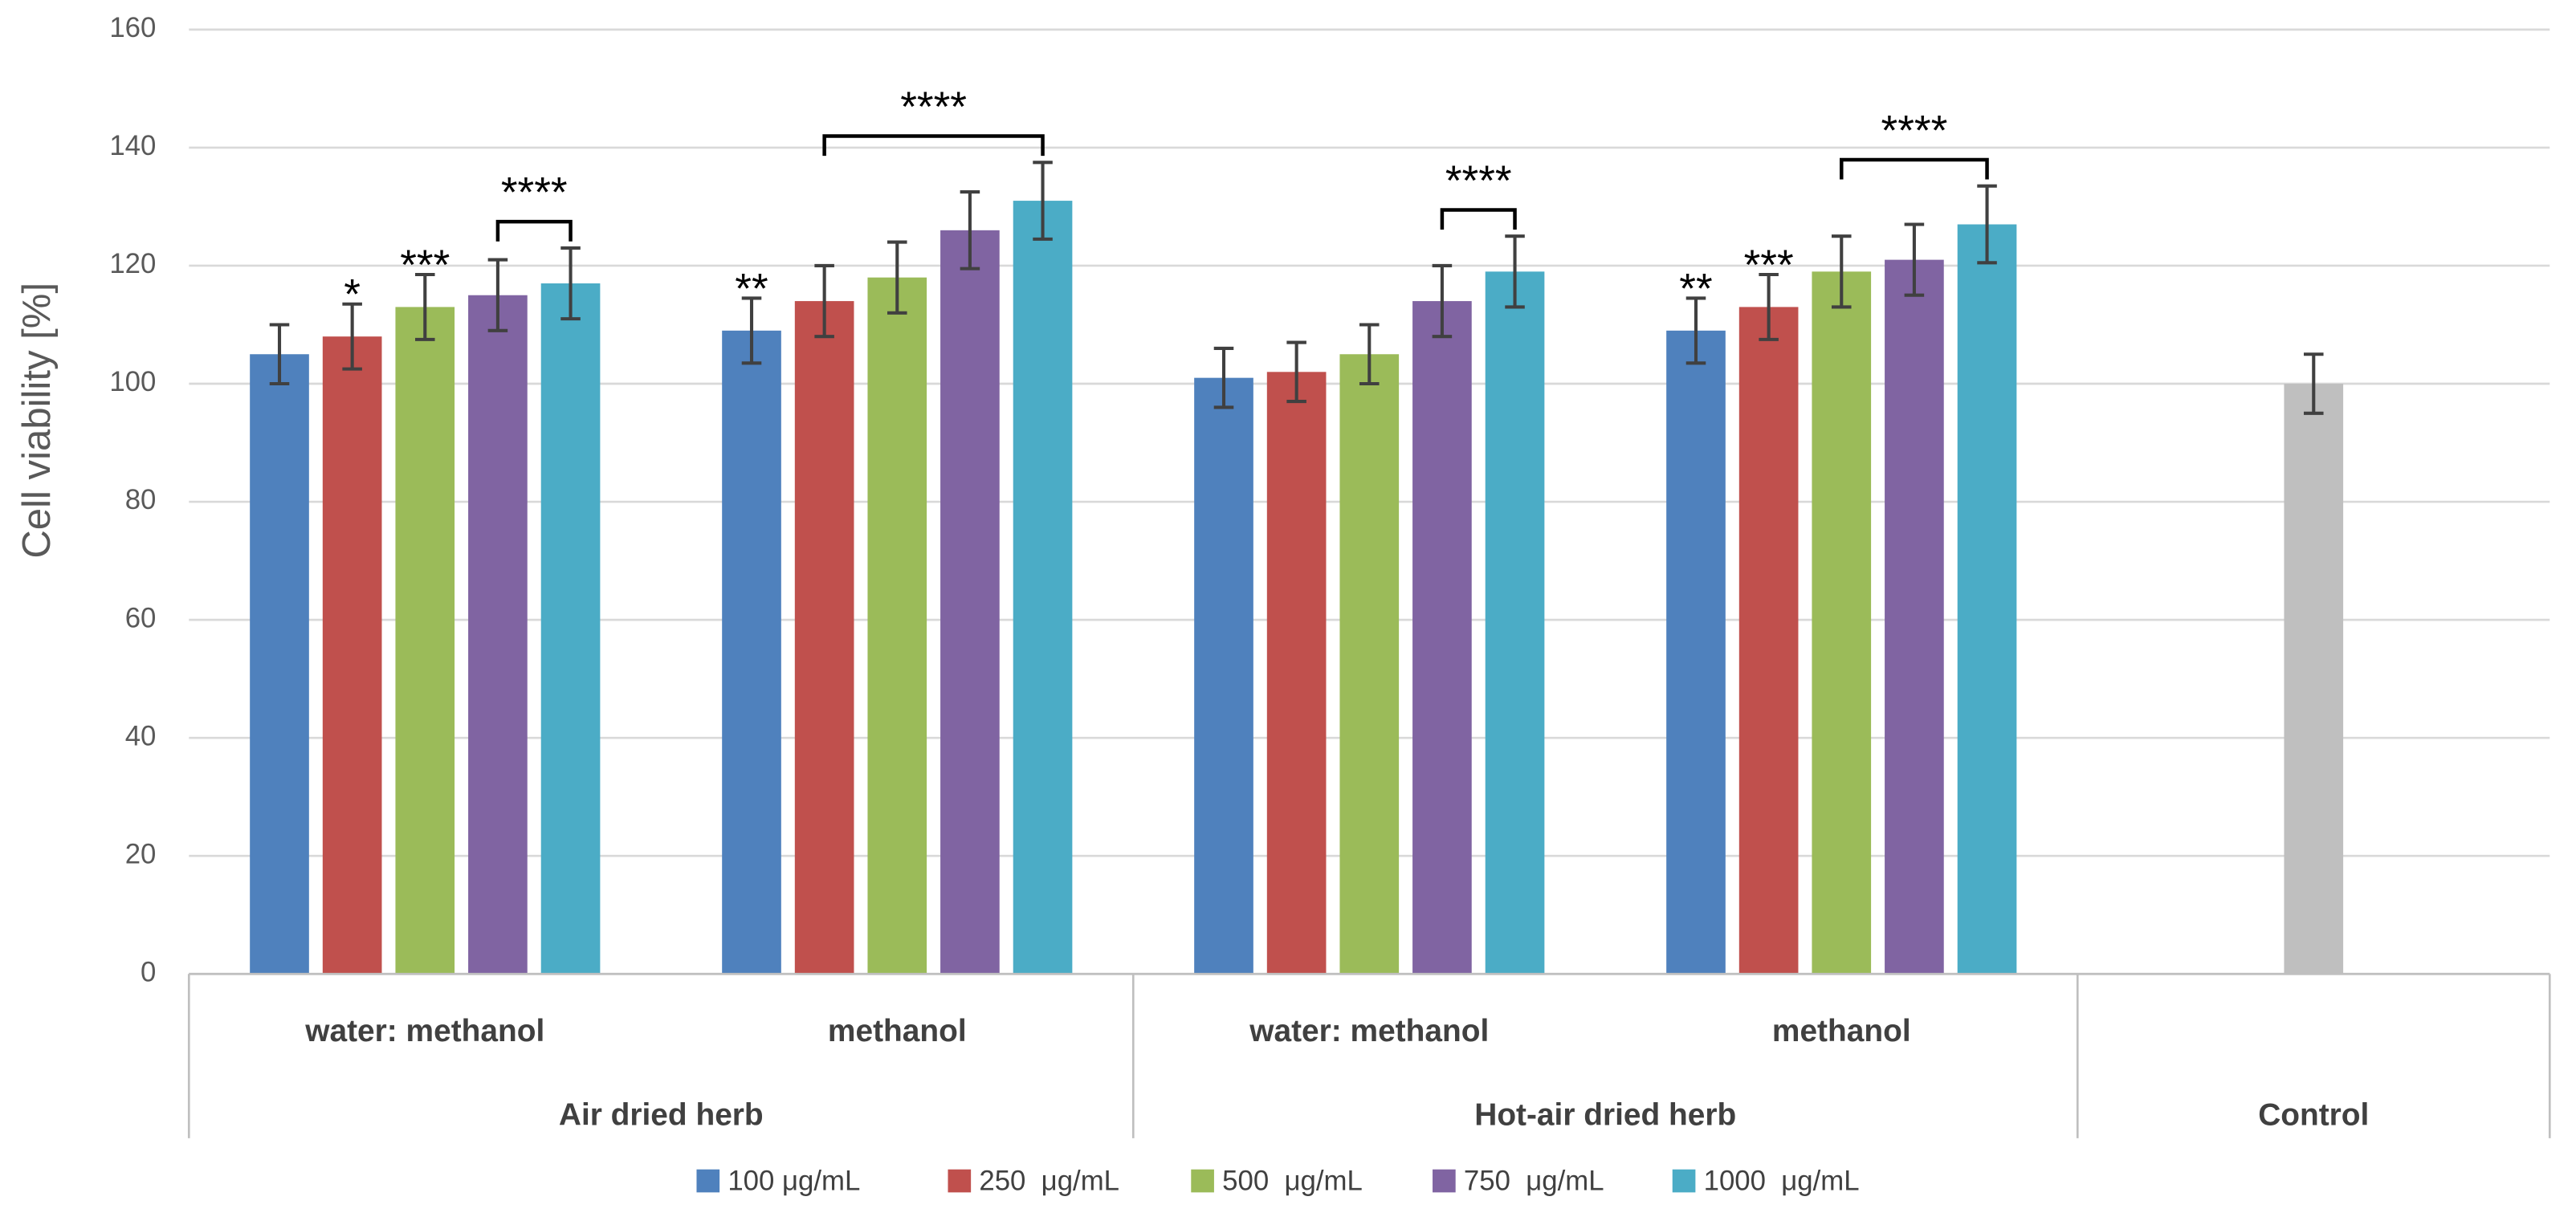 Image resolution: width=2576 pixels, height=1221 pixels. I want to click on group-label: Control, so click(2313, 1115).